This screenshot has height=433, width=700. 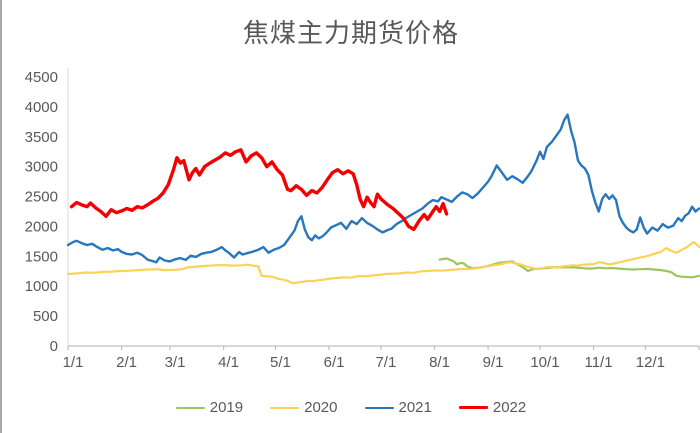 I want to click on x-axis-tick-label: 8/1, so click(x=439, y=362).